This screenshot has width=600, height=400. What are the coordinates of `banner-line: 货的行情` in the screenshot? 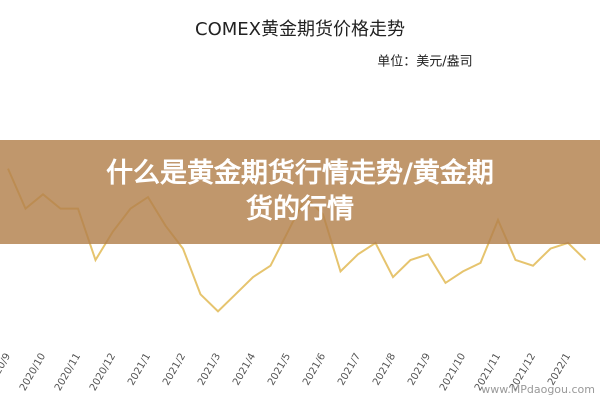 It's located at (300, 209).